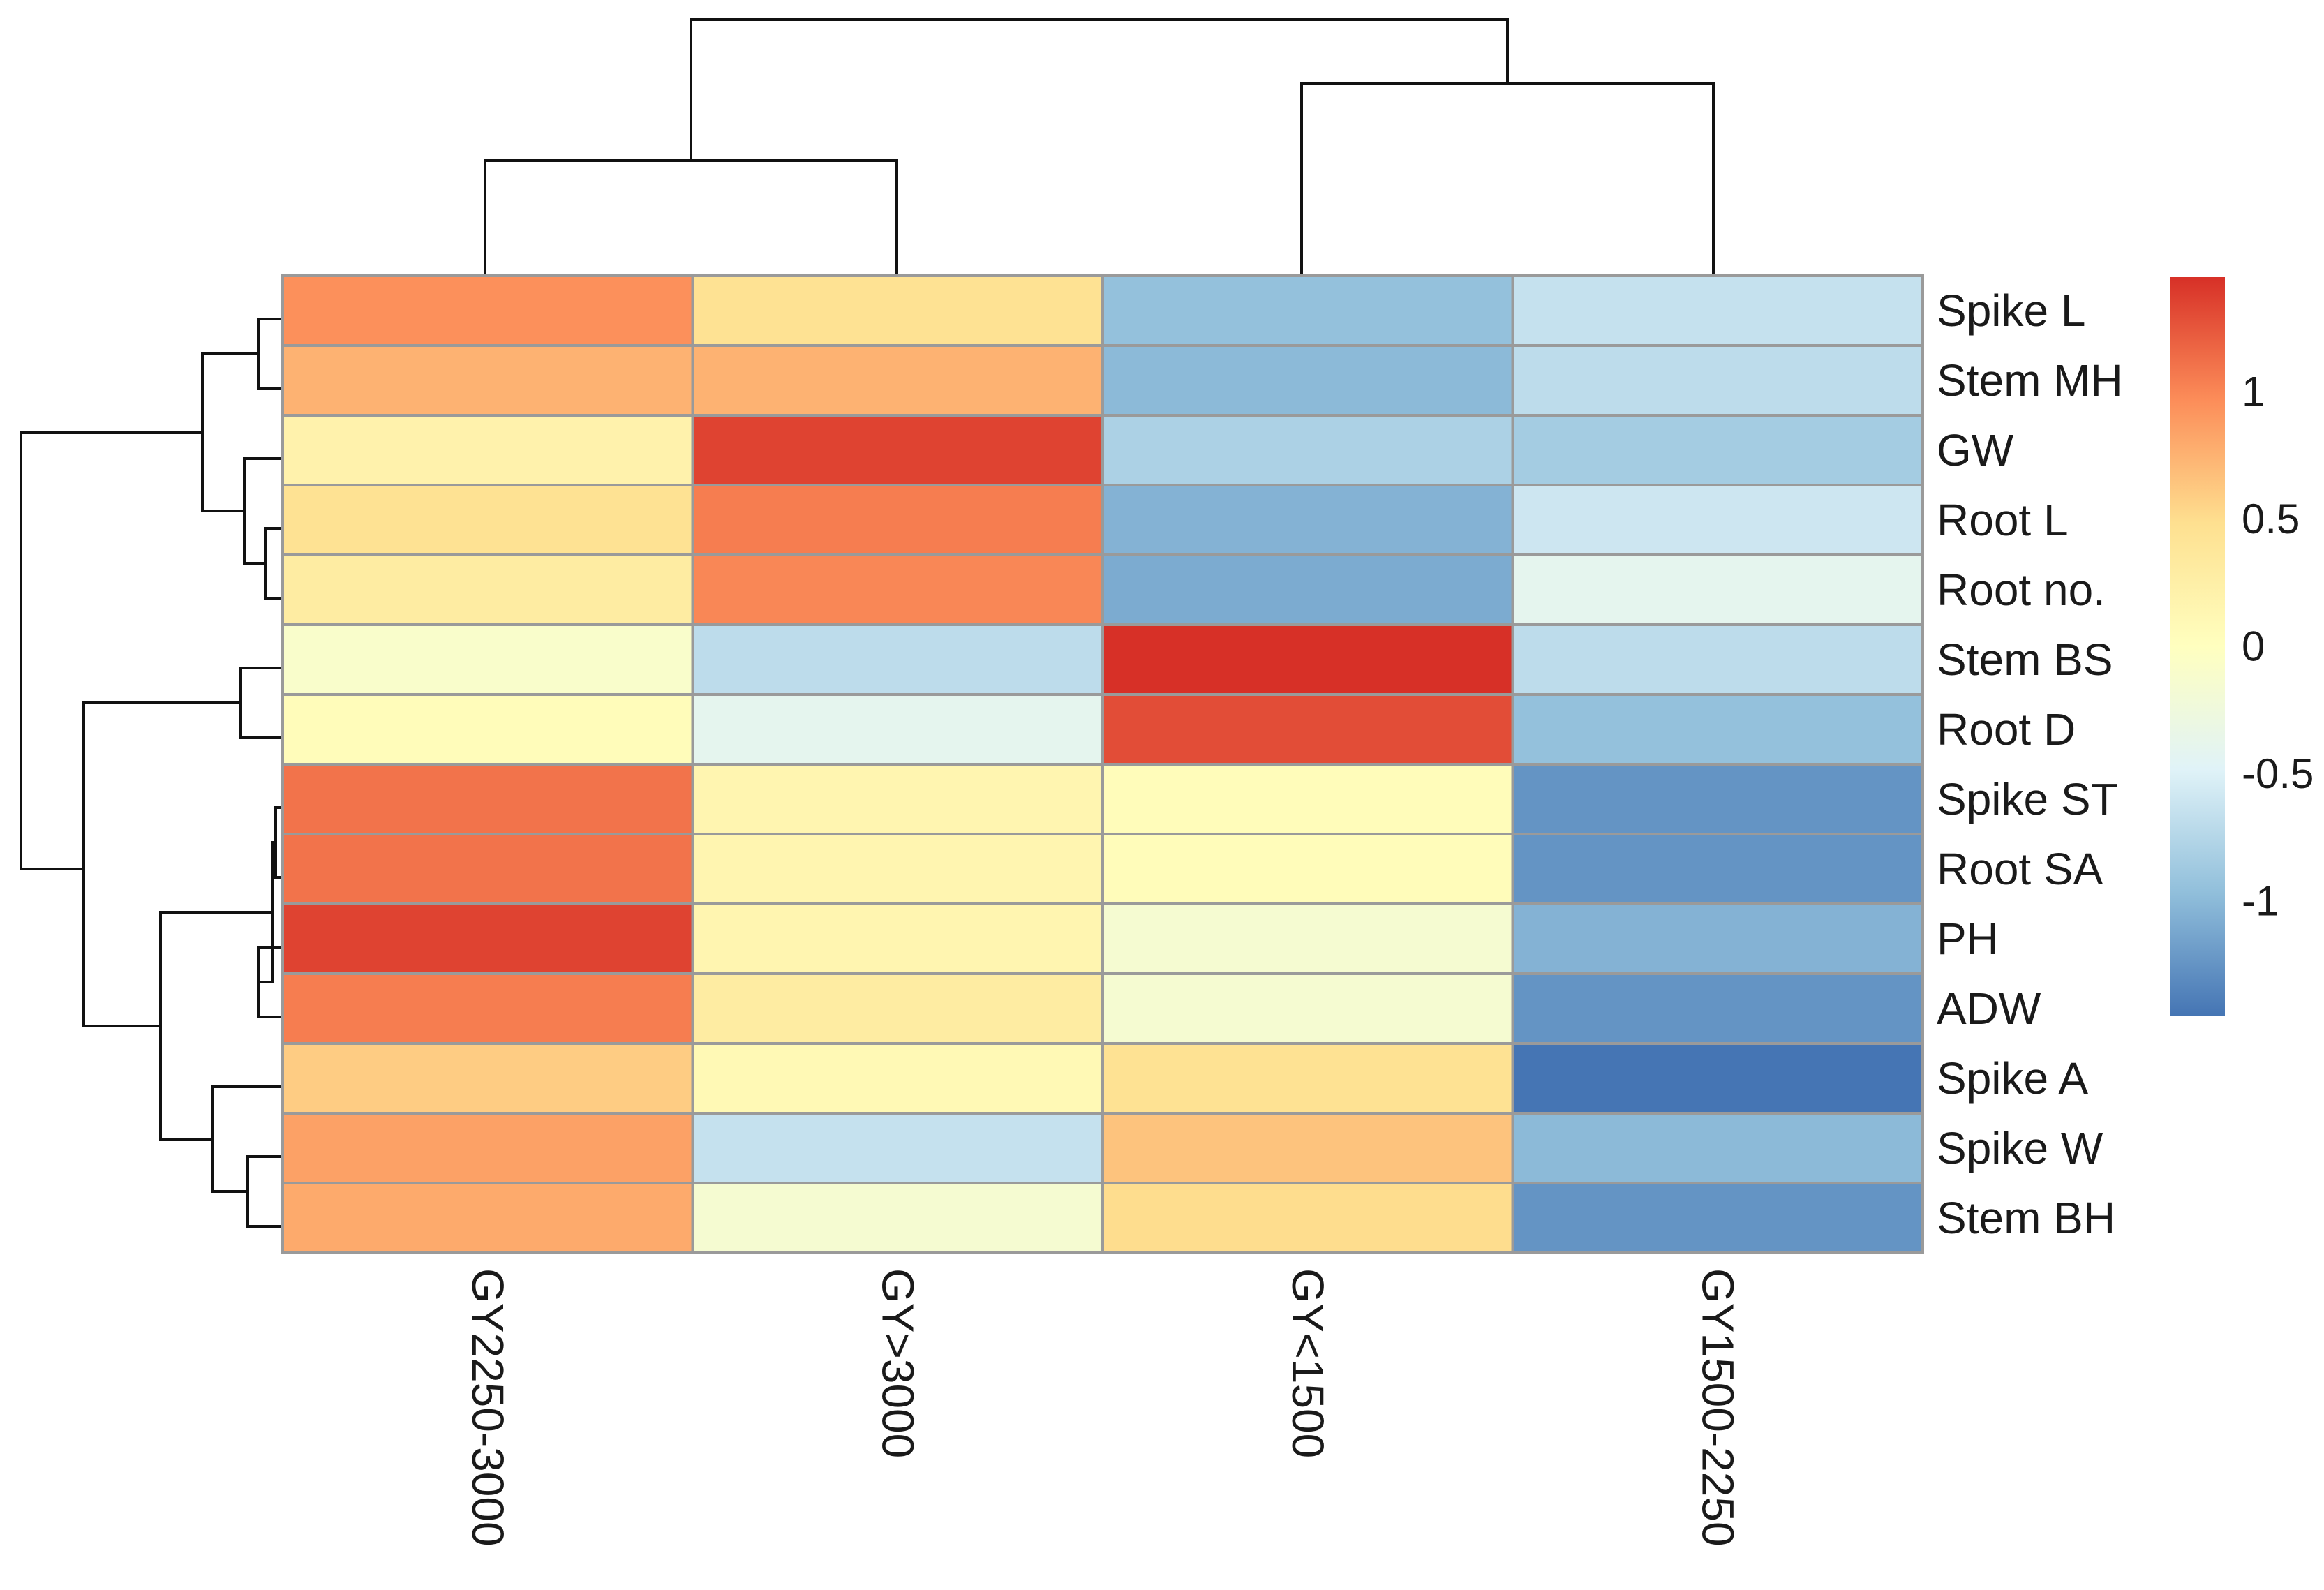  I want to click on legend-tick-label: -1, so click(2260, 900).